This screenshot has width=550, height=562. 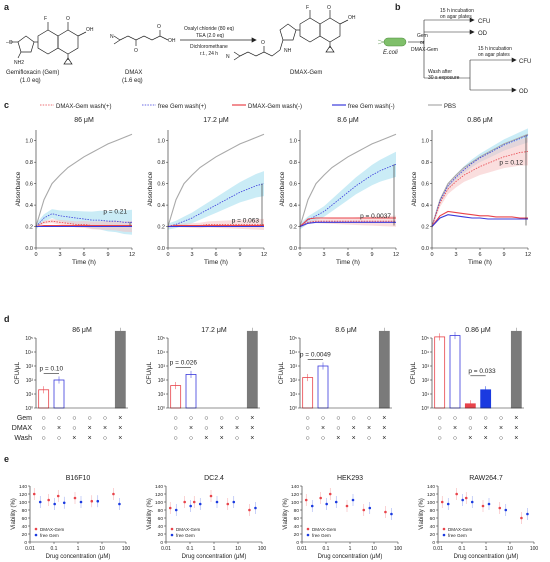 What do you see at coordinates (112, 37) in the screenshot?
I see `atom-n-dmax: N` at bounding box center [112, 37].